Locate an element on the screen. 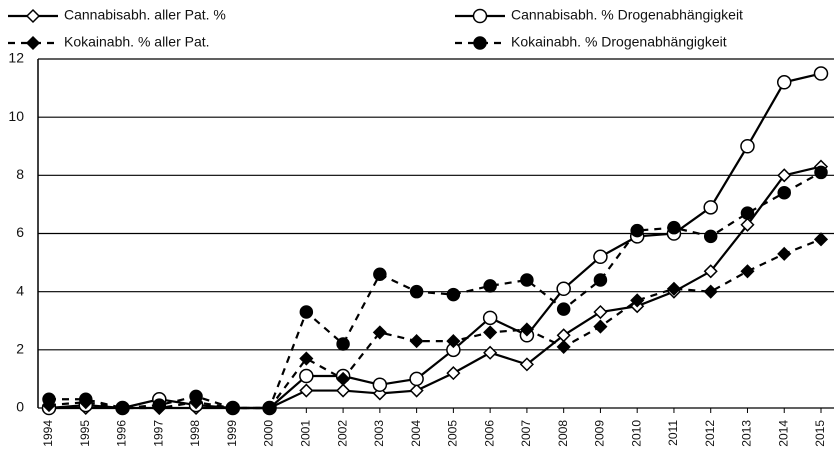 This screenshot has width=834, height=458. y-tick-label: 8 is located at coordinates (20, 174).